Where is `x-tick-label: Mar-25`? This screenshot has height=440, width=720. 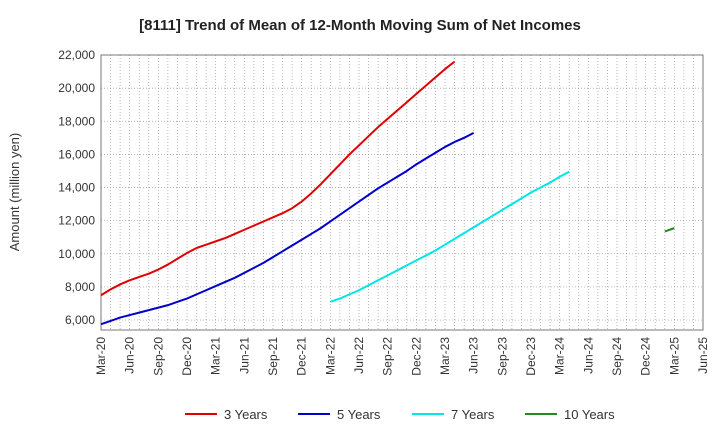
x-tick-label: Mar-25 is located at coordinates (674, 356).